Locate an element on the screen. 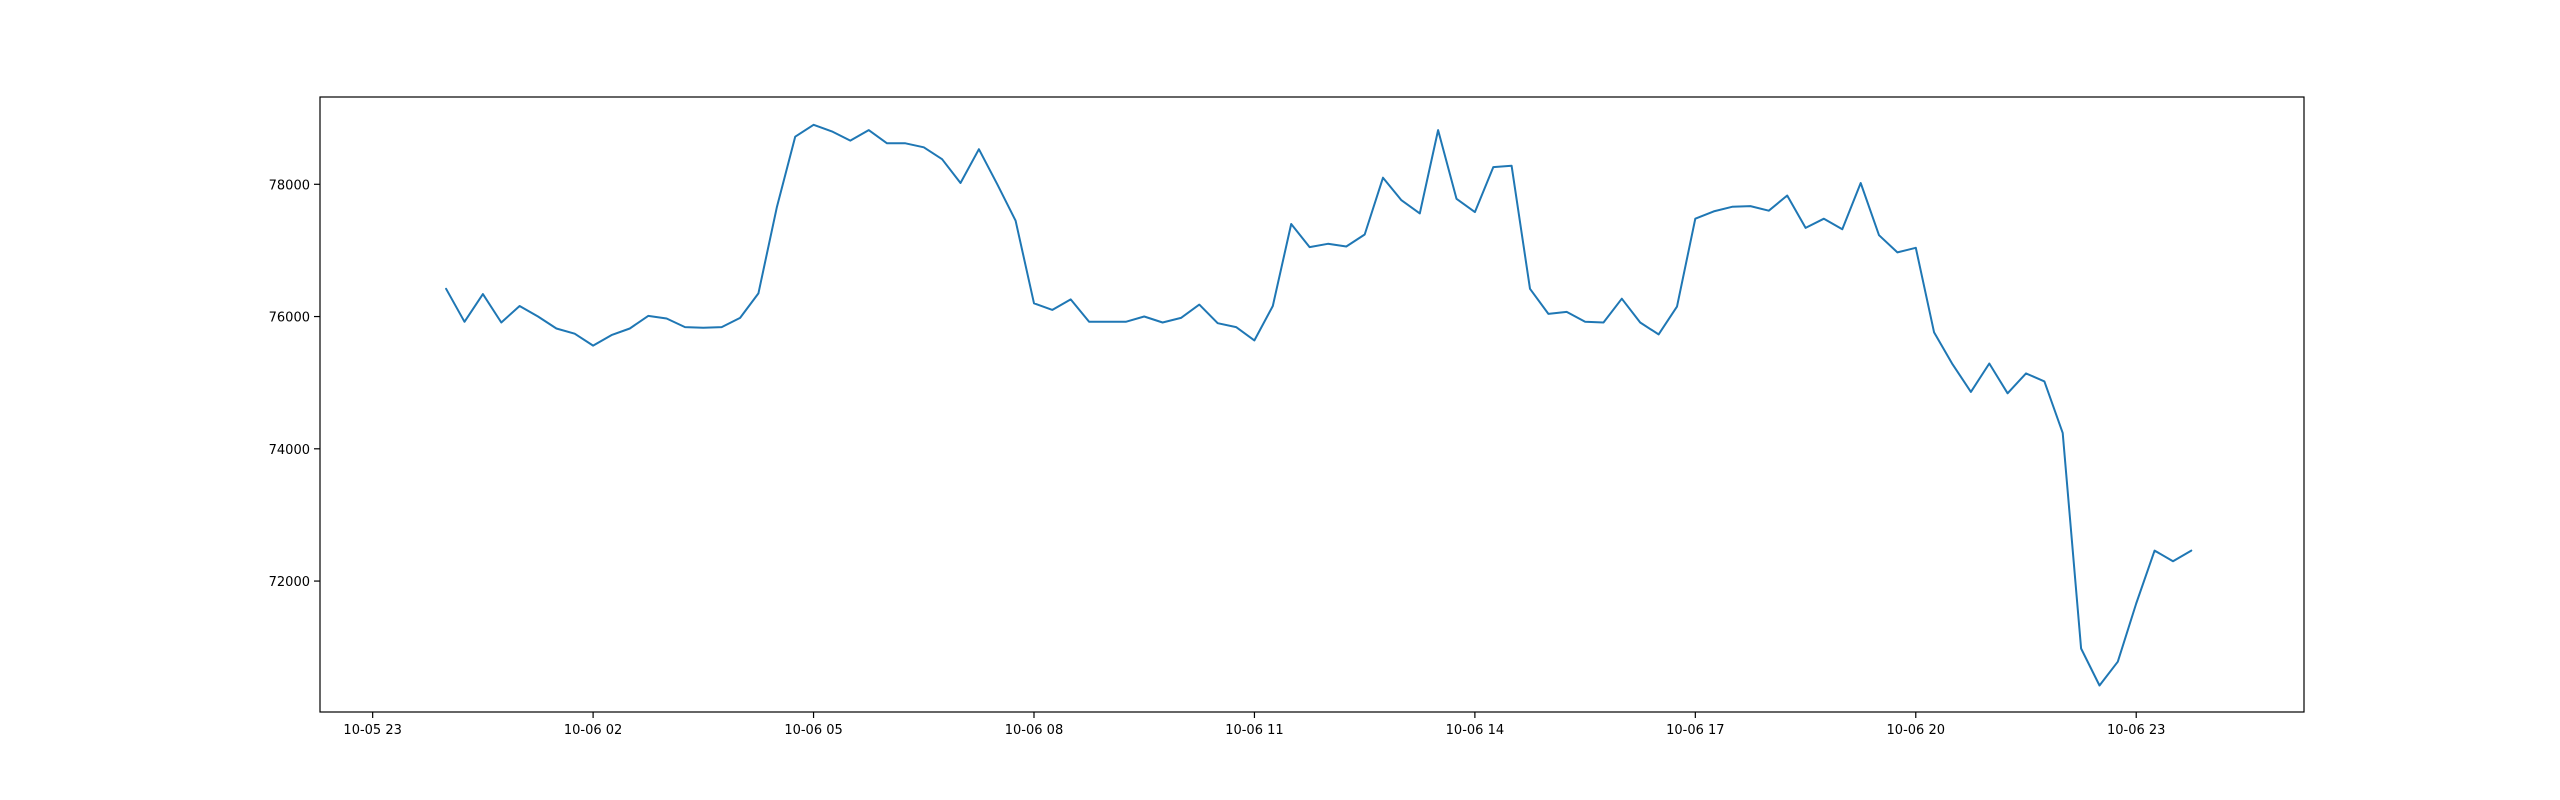 The width and height of the screenshot is (2560, 800). x-tick-label: 10-06 14 is located at coordinates (1475, 730).